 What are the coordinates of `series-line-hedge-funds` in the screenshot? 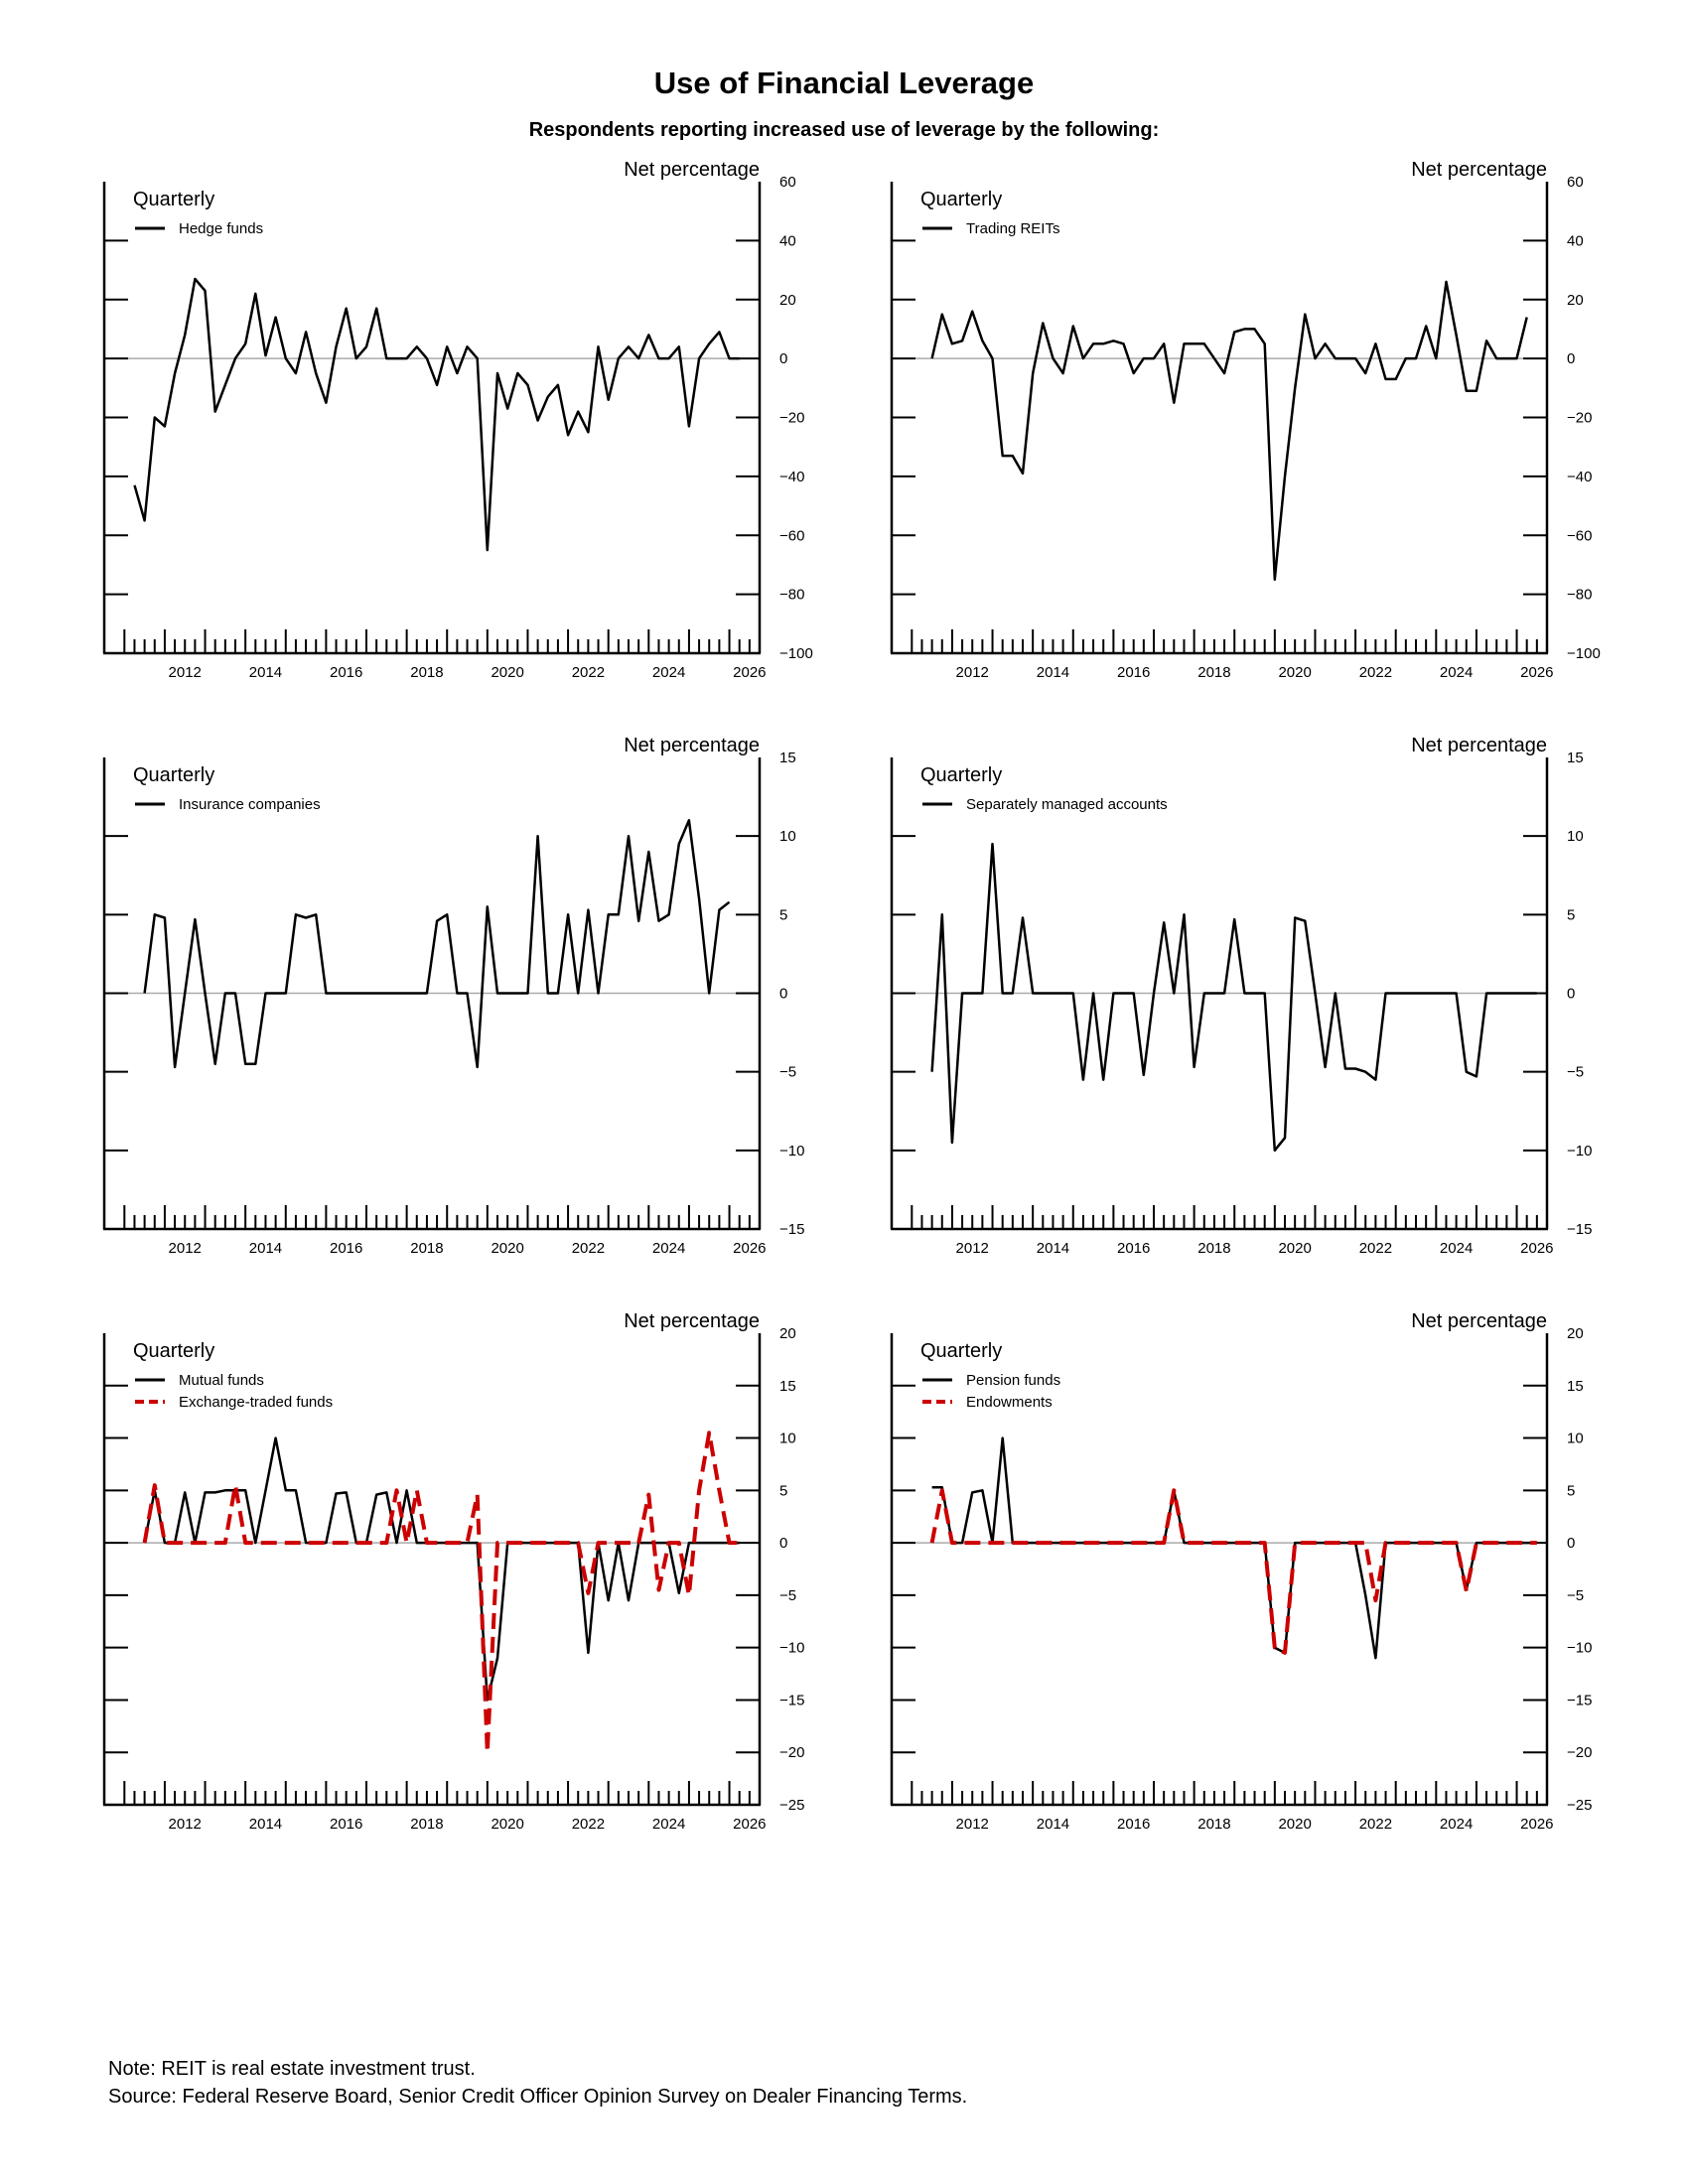 It's located at (436, 414).